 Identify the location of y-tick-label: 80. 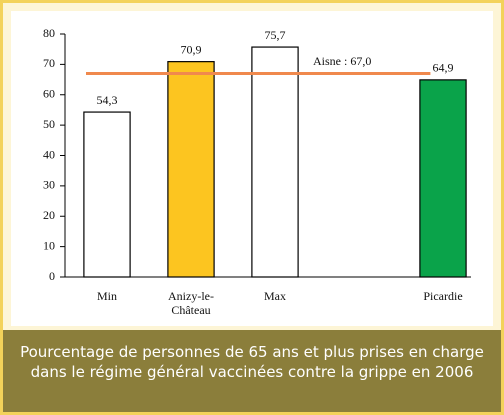
(49, 33).